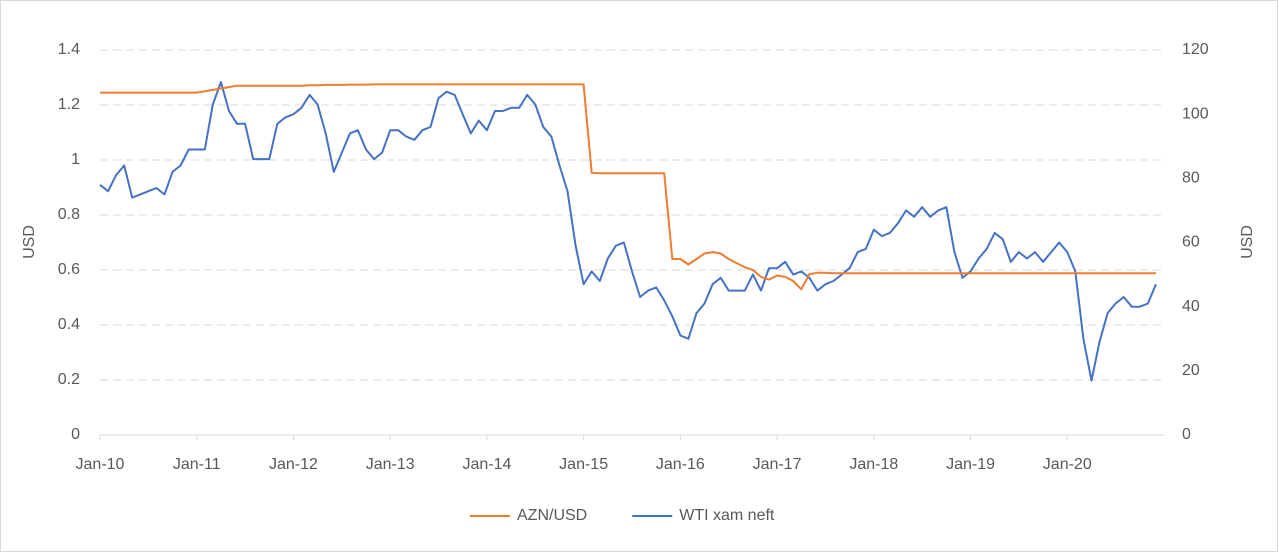  I want to click on x-tick-label: Jan-15, so click(583, 464).